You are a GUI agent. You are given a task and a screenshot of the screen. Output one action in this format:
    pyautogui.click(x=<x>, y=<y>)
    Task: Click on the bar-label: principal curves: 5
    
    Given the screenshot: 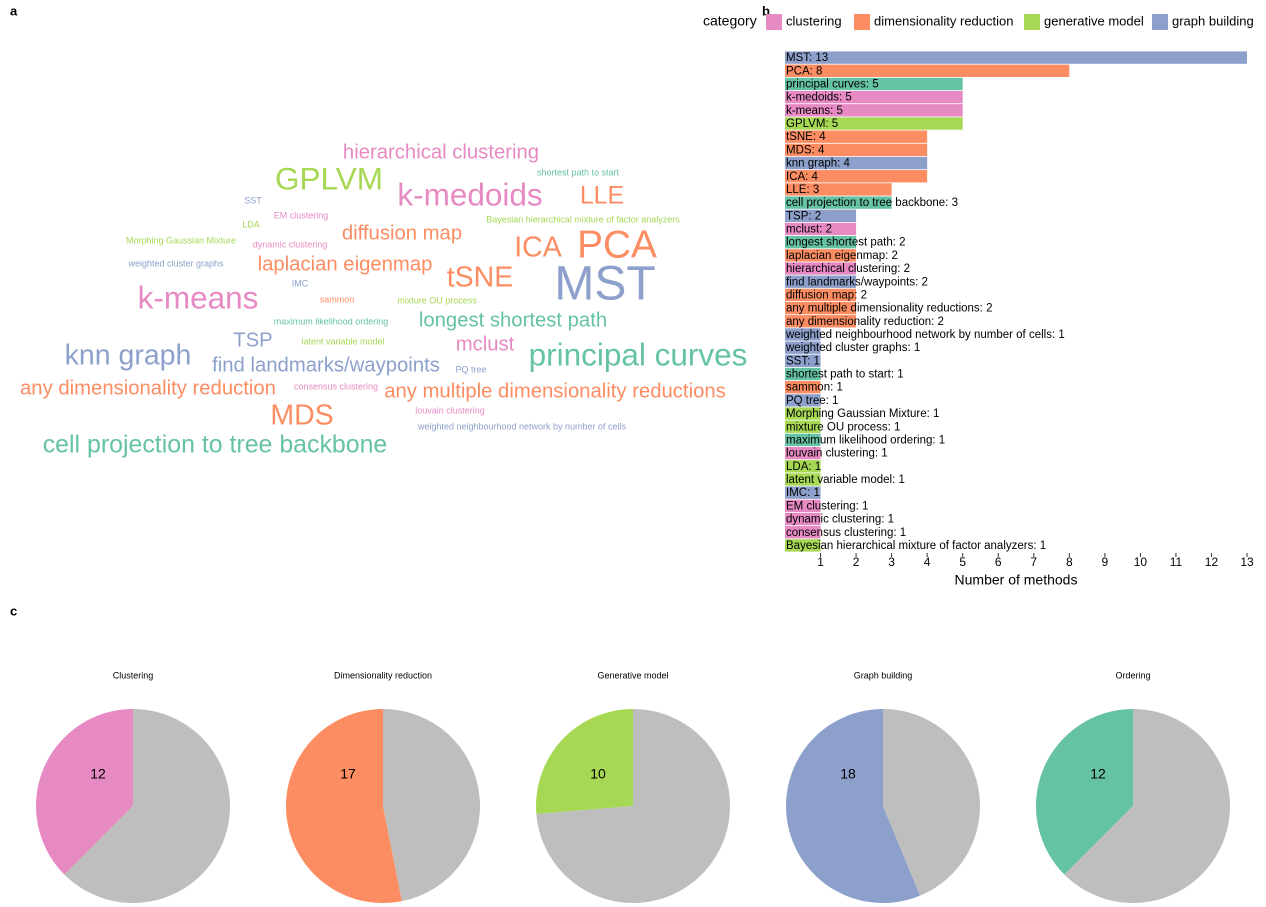 What is the action you would take?
    pyautogui.click(x=832, y=84)
    